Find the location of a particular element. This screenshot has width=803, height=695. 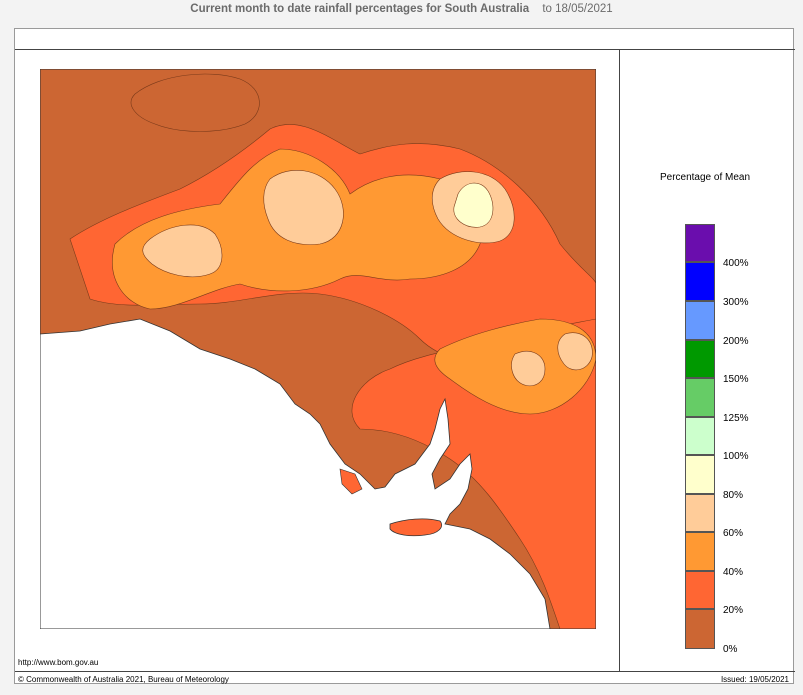

source-url: http://www.bom.gov.au is located at coordinates (58, 662).